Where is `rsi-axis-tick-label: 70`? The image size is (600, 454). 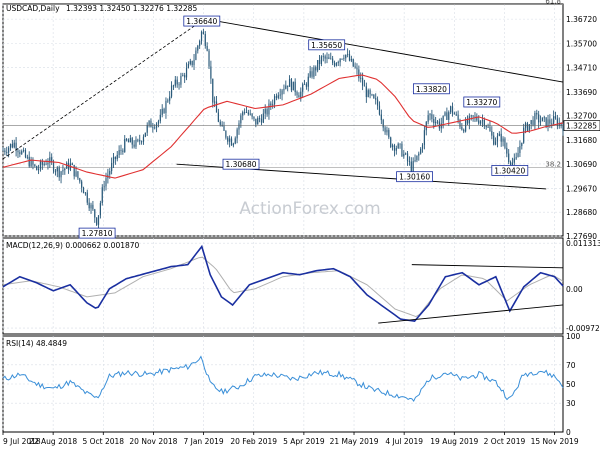 rsi-axis-tick-label: 70 is located at coordinates (571, 365).